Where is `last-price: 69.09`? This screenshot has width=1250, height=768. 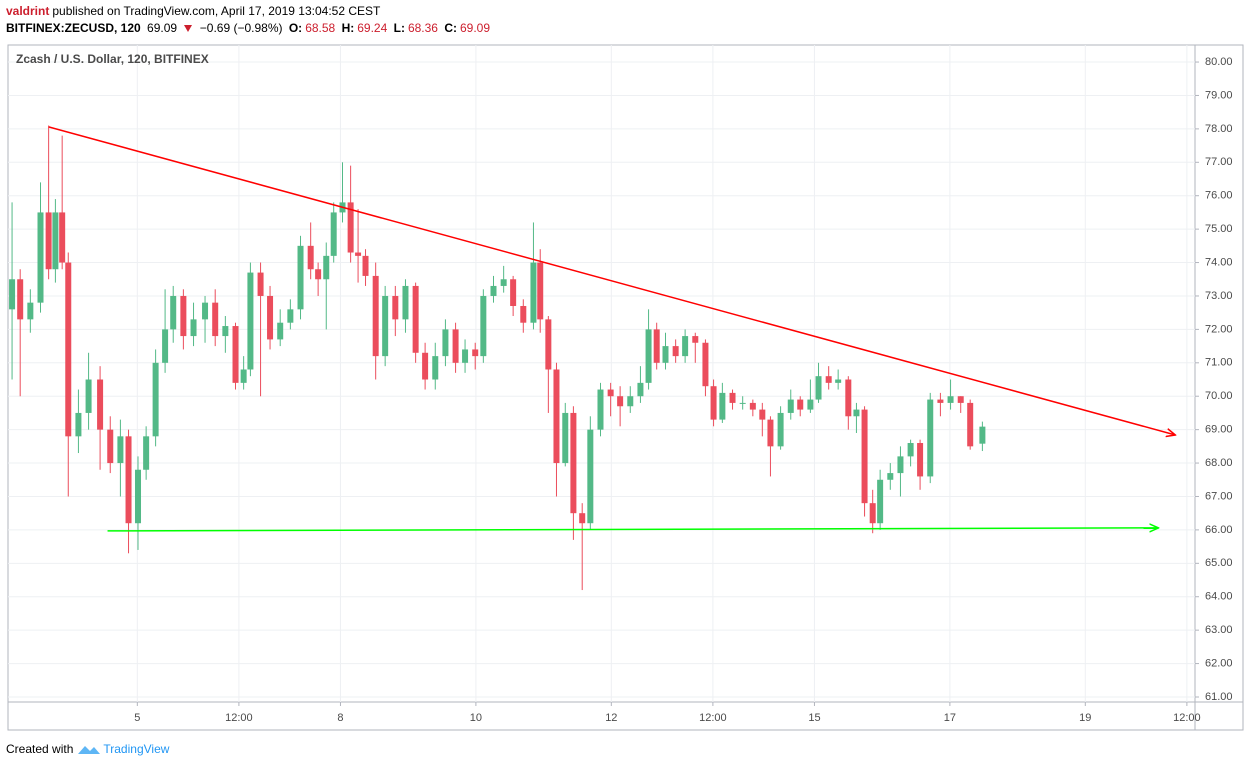
last-price: 69.09 is located at coordinates (162, 28).